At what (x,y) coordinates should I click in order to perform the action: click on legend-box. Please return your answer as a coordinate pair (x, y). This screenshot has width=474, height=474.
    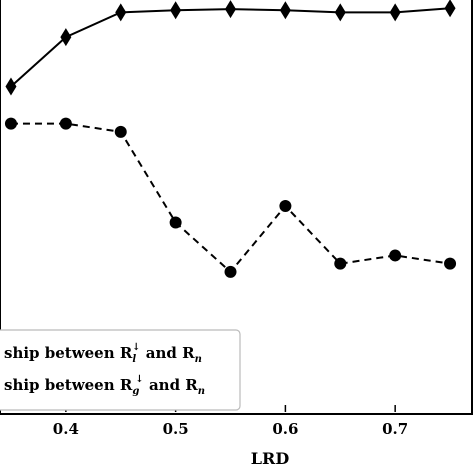
    Looking at the image, I should click on (120, 370).